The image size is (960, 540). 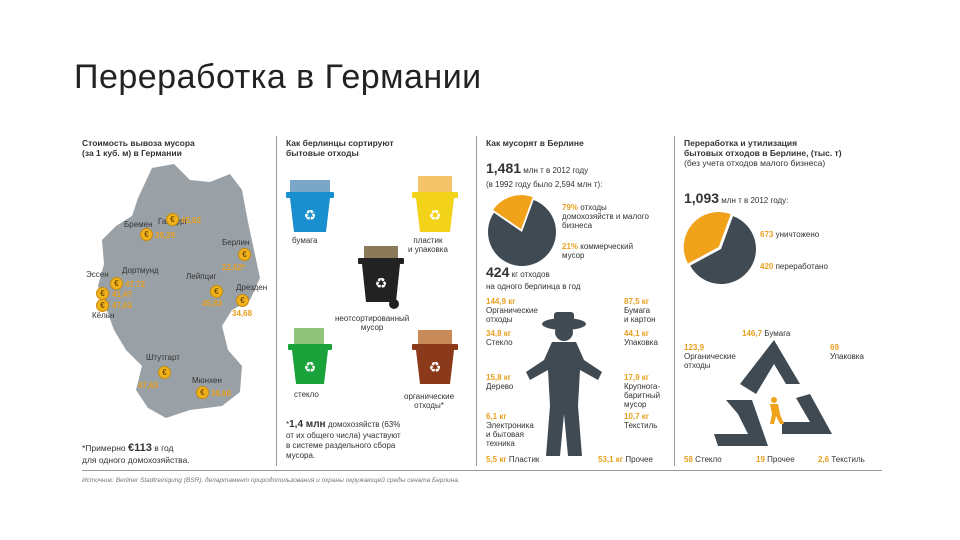 I want to click on slide-title: Переработка в Германии, so click(x=278, y=77).